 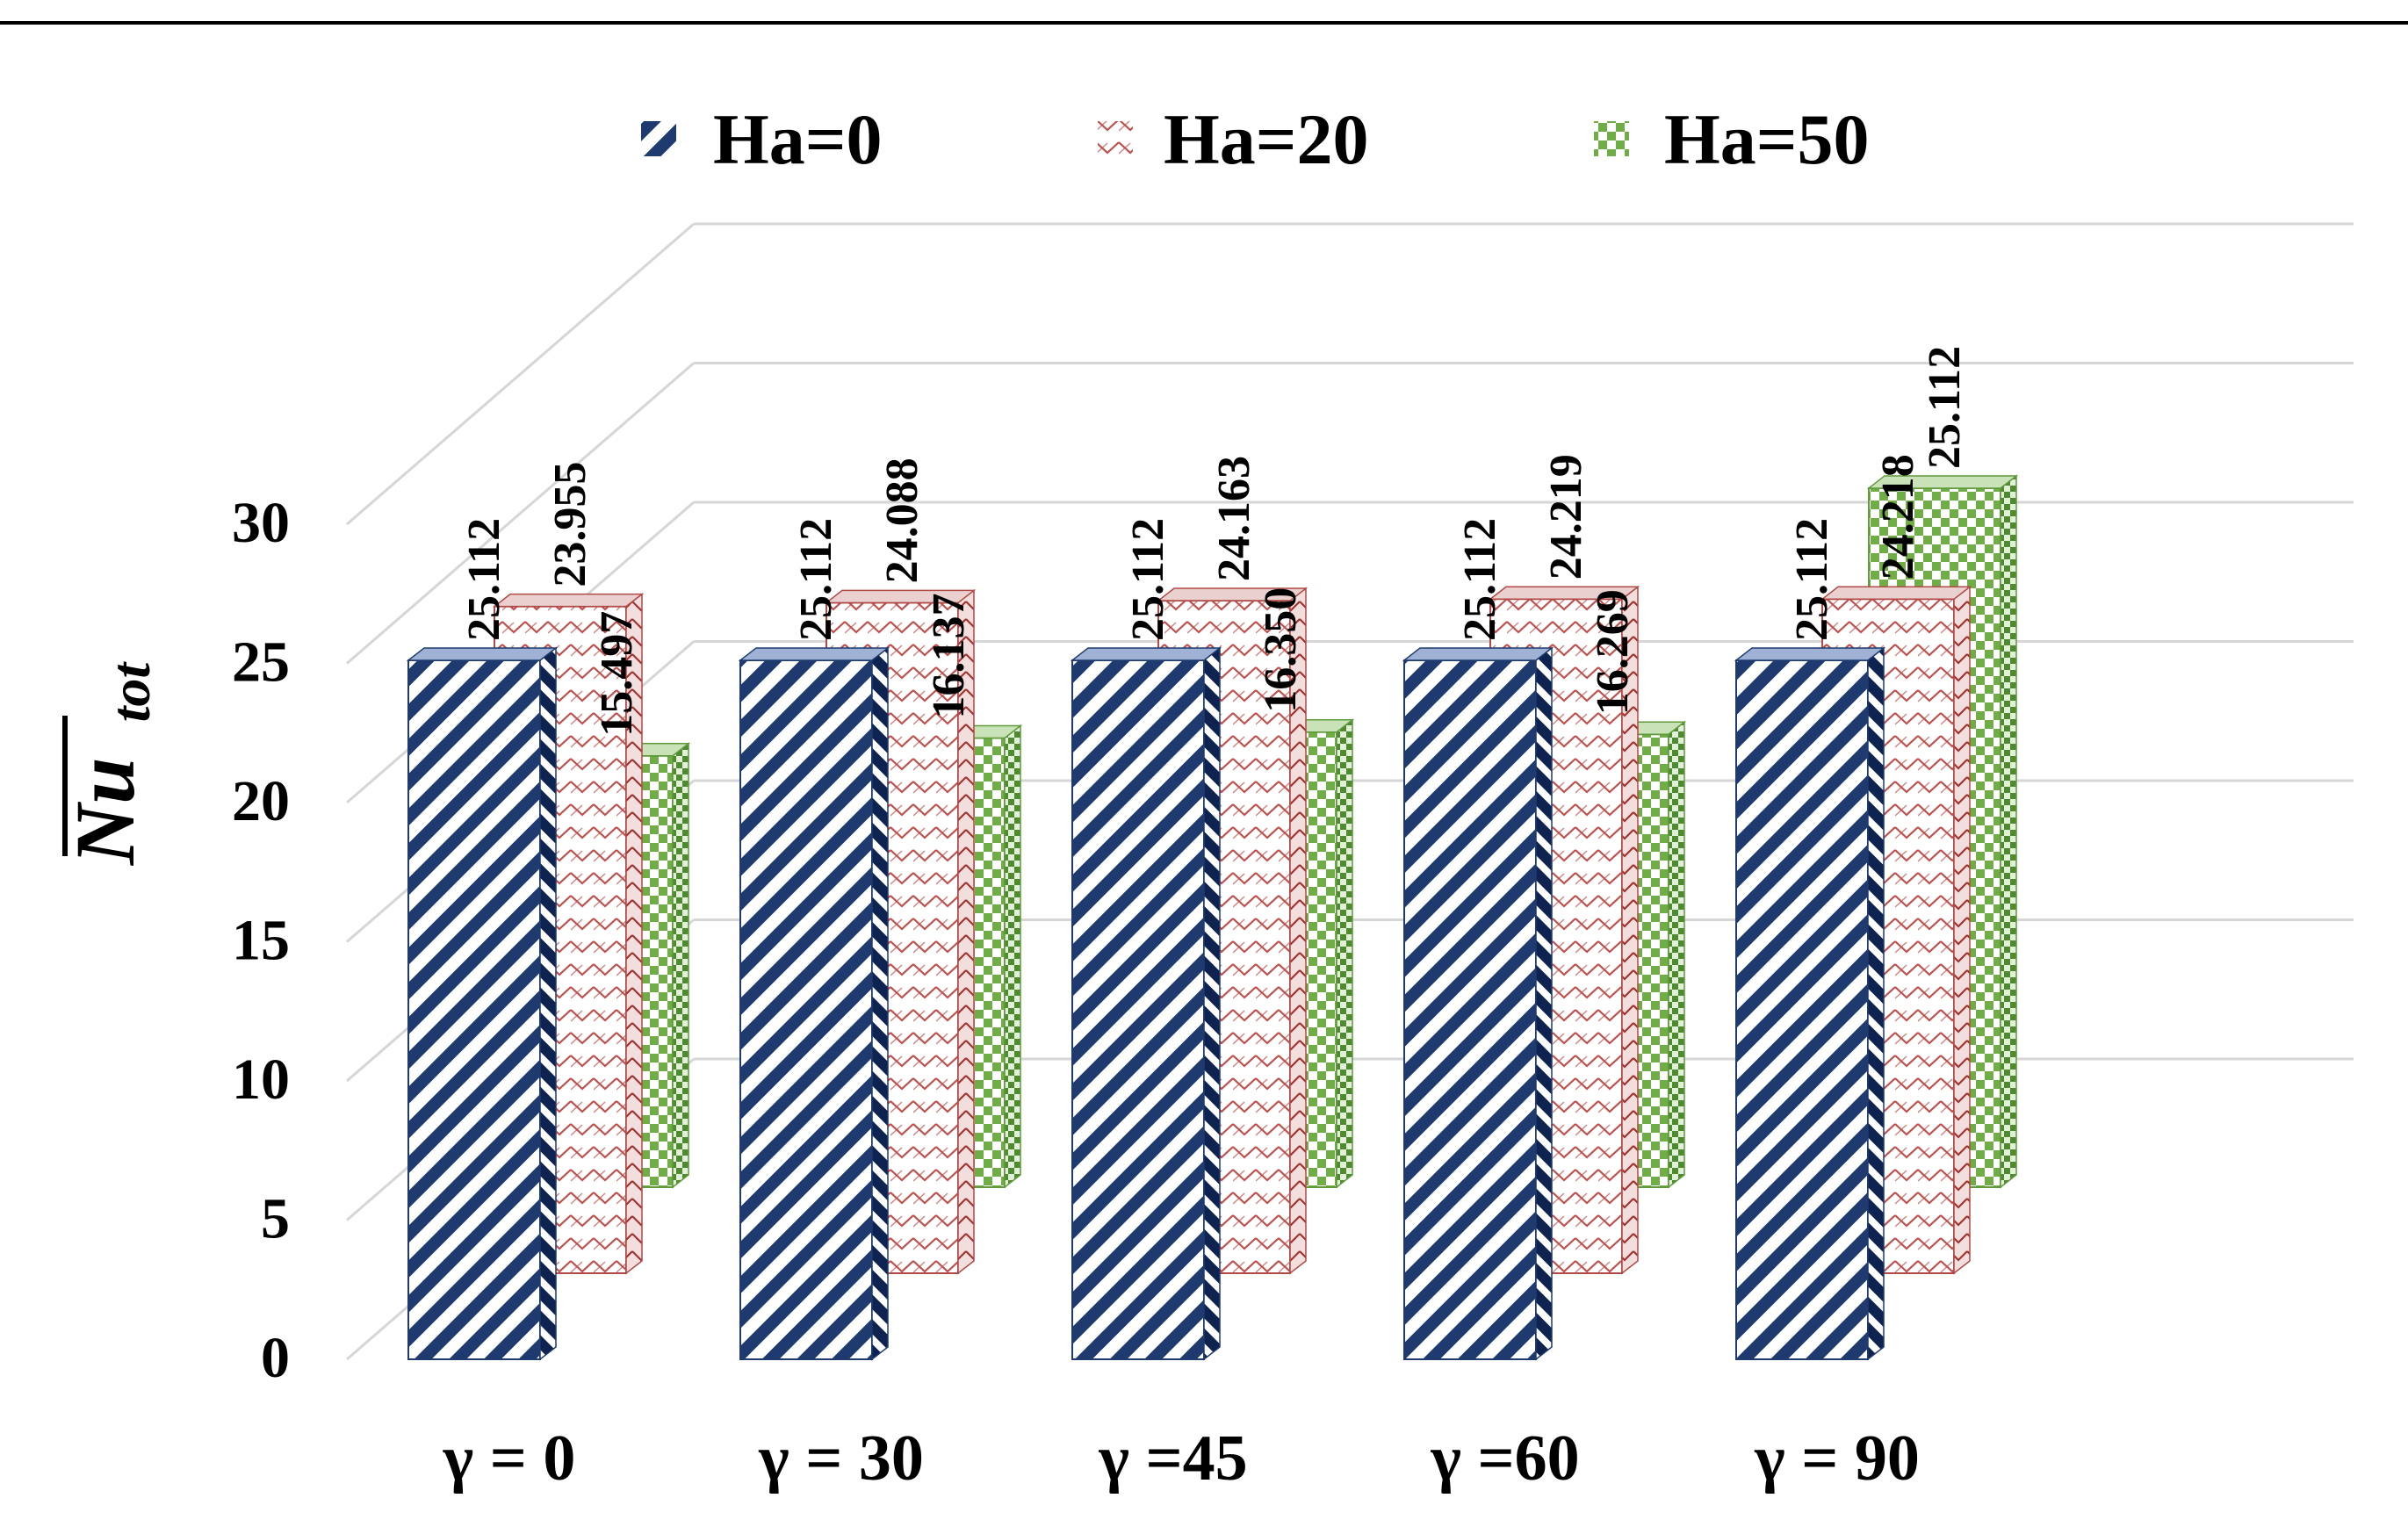 I want to click on y-tick-label-10: 10, so click(x=261, y=1080).